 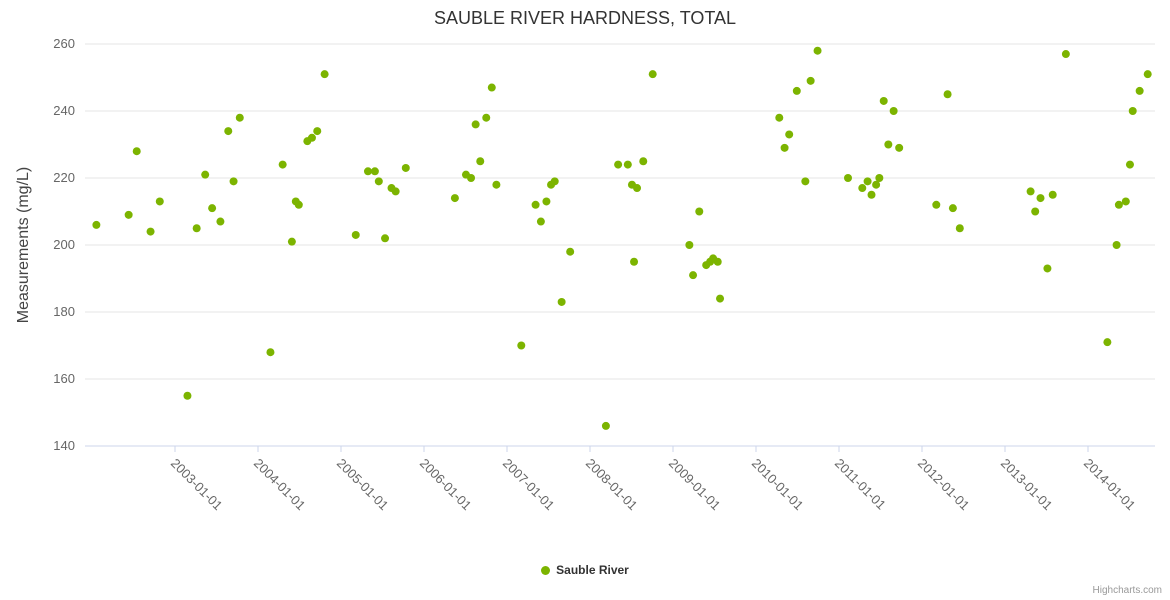 I want to click on x-tick-label: 2013-01-01, so click(x=1027, y=485).